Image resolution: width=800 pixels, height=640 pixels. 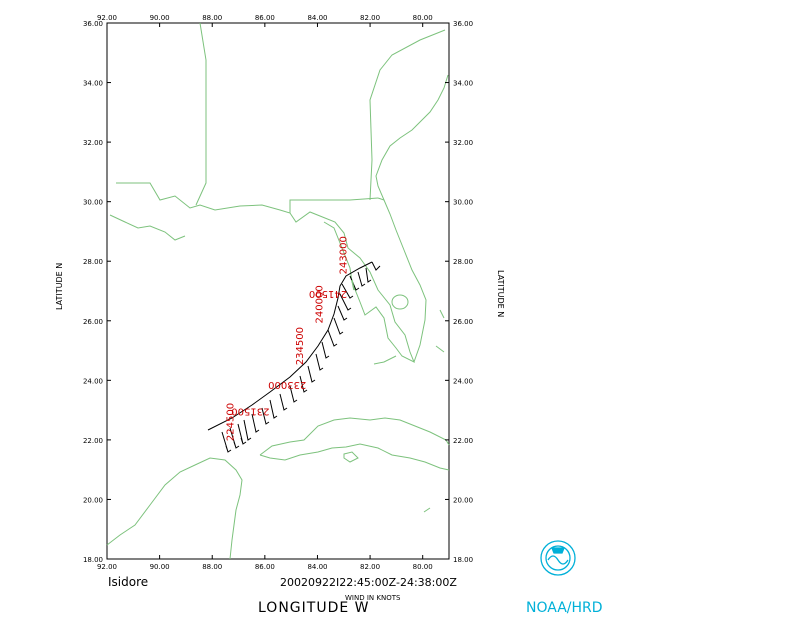 I want to click on wind-barbs, so click(x=301, y=357).